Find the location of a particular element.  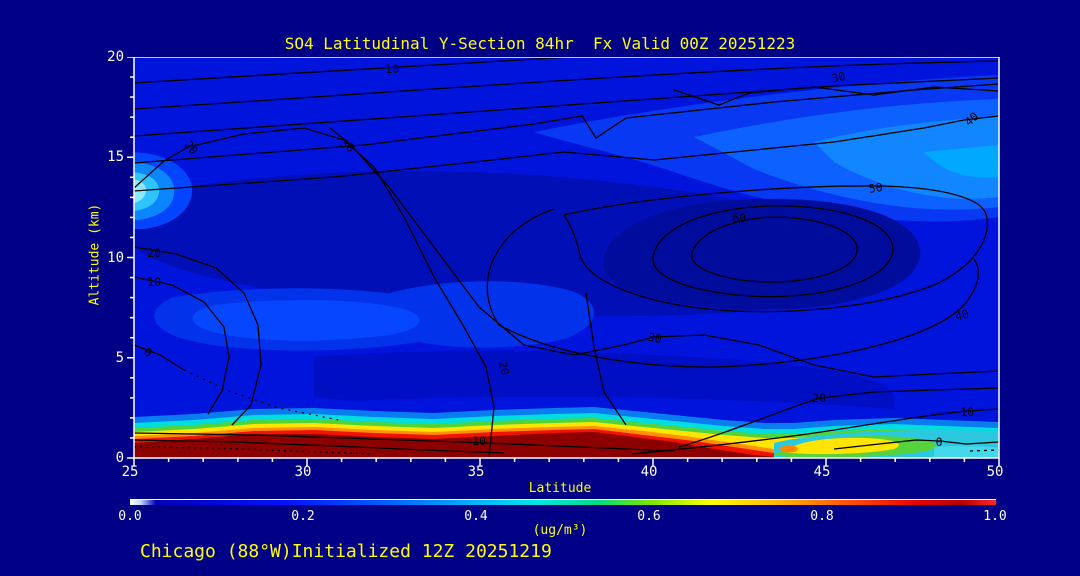

contour-label: 40 is located at coordinates (961, 315).